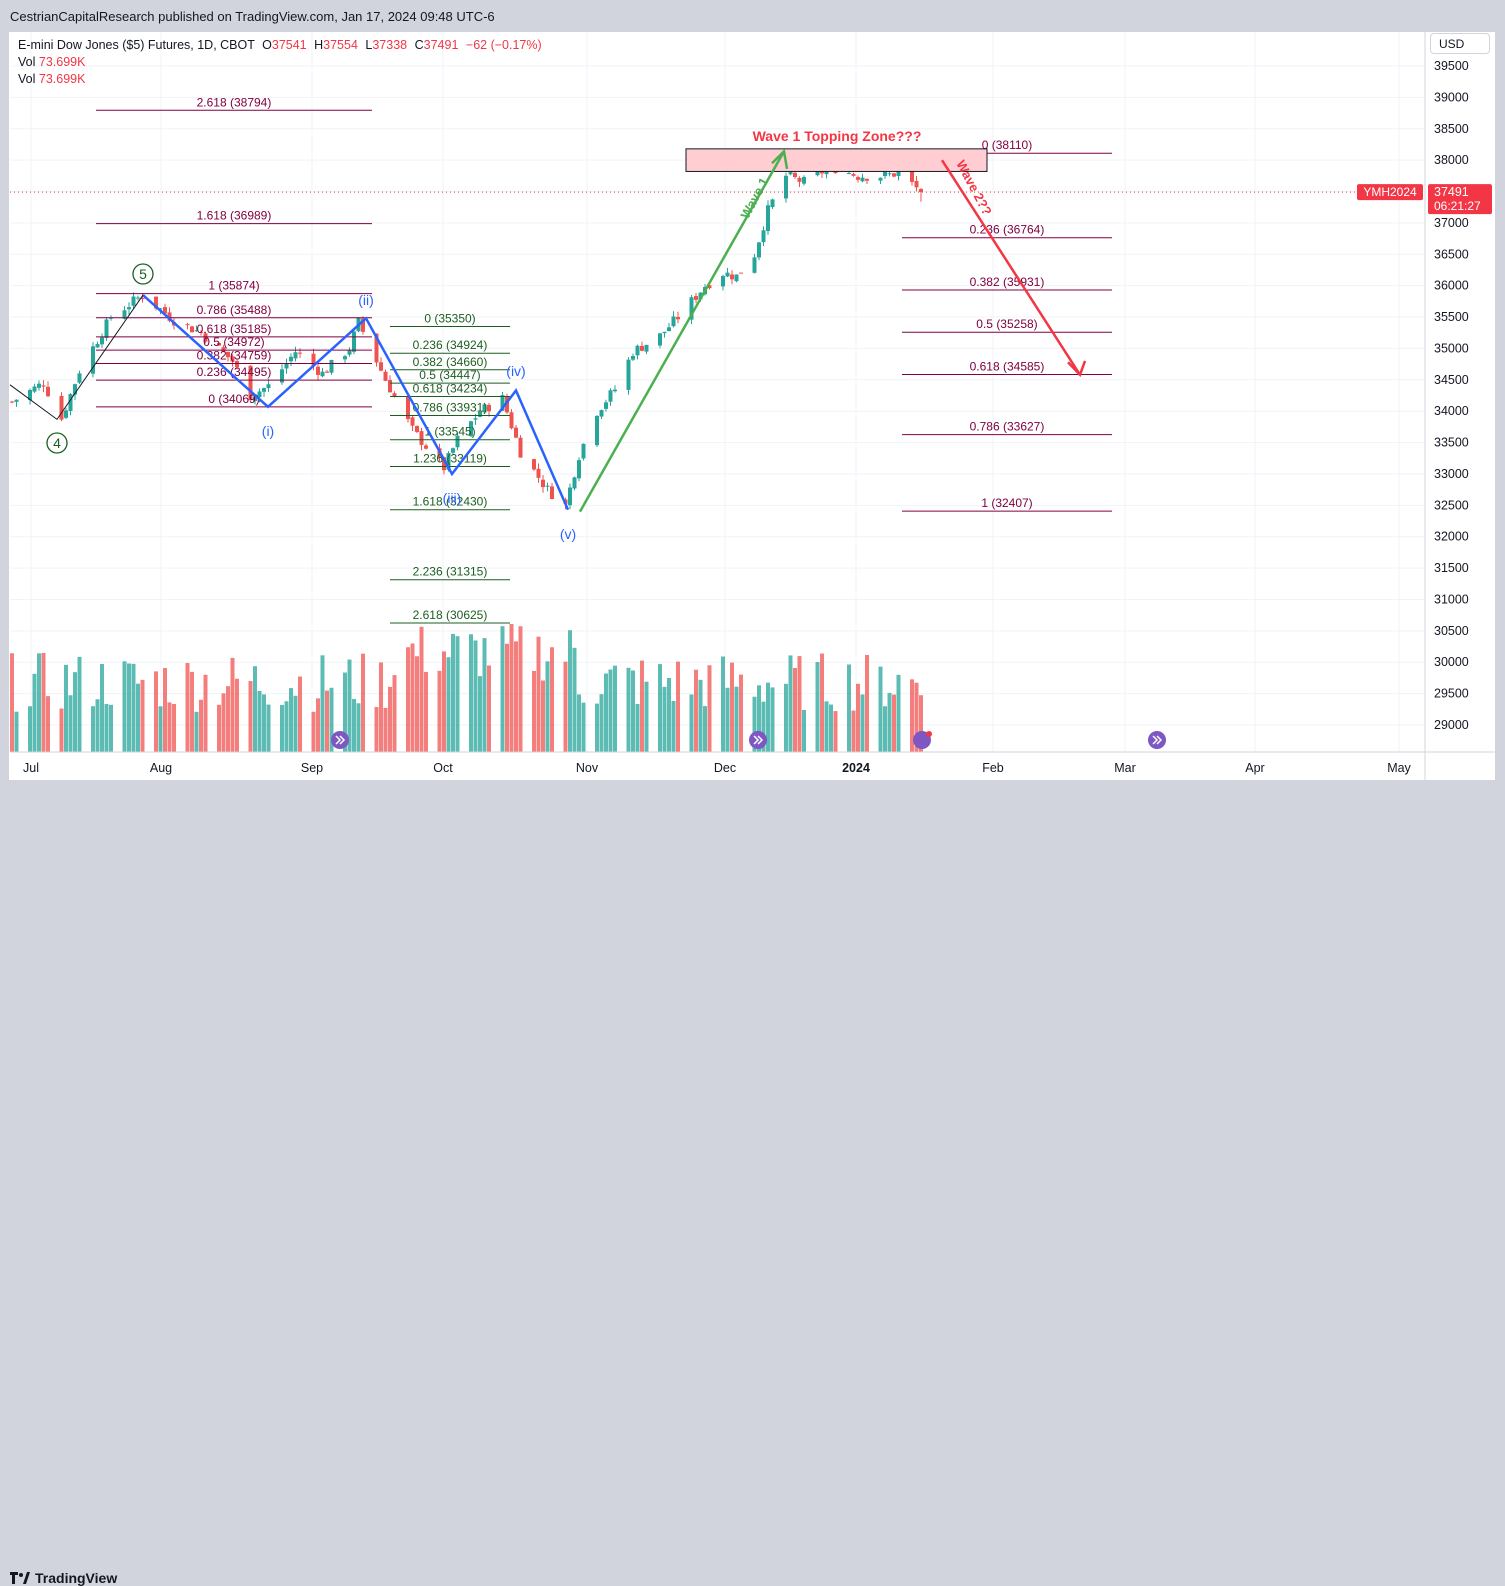 The height and width of the screenshot is (1586, 1505). I want to click on x-tick-label: Nov, so click(587, 768).